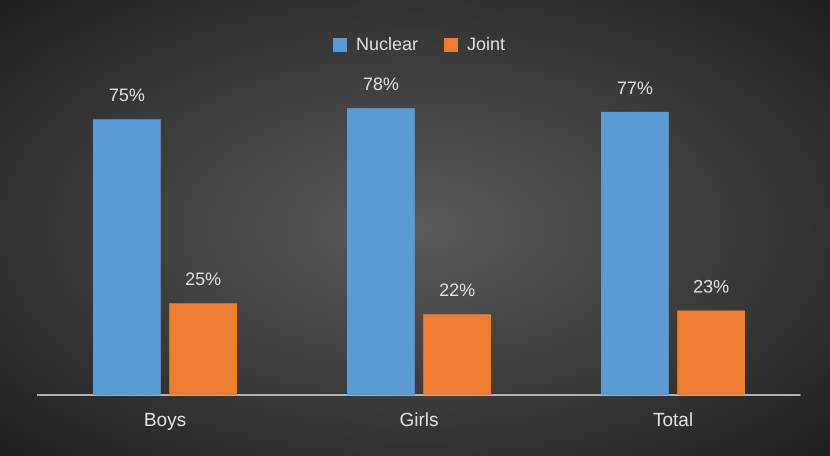  I want to click on legend-label: Nuclear, so click(387, 44).